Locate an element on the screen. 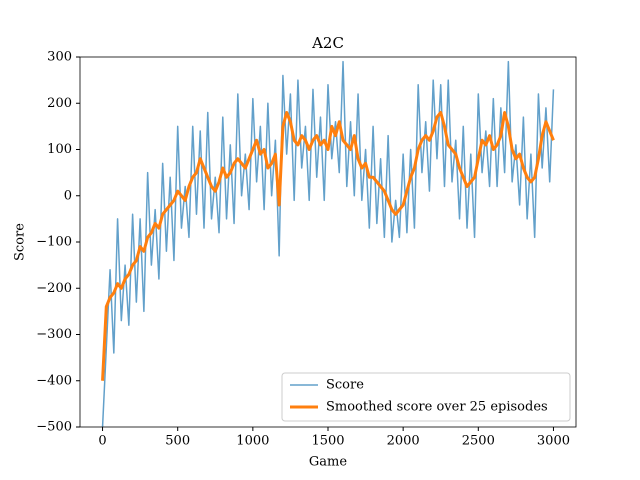 The width and height of the screenshot is (640, 480). y-tick-label: −200 is located at coordinates (54, 288).